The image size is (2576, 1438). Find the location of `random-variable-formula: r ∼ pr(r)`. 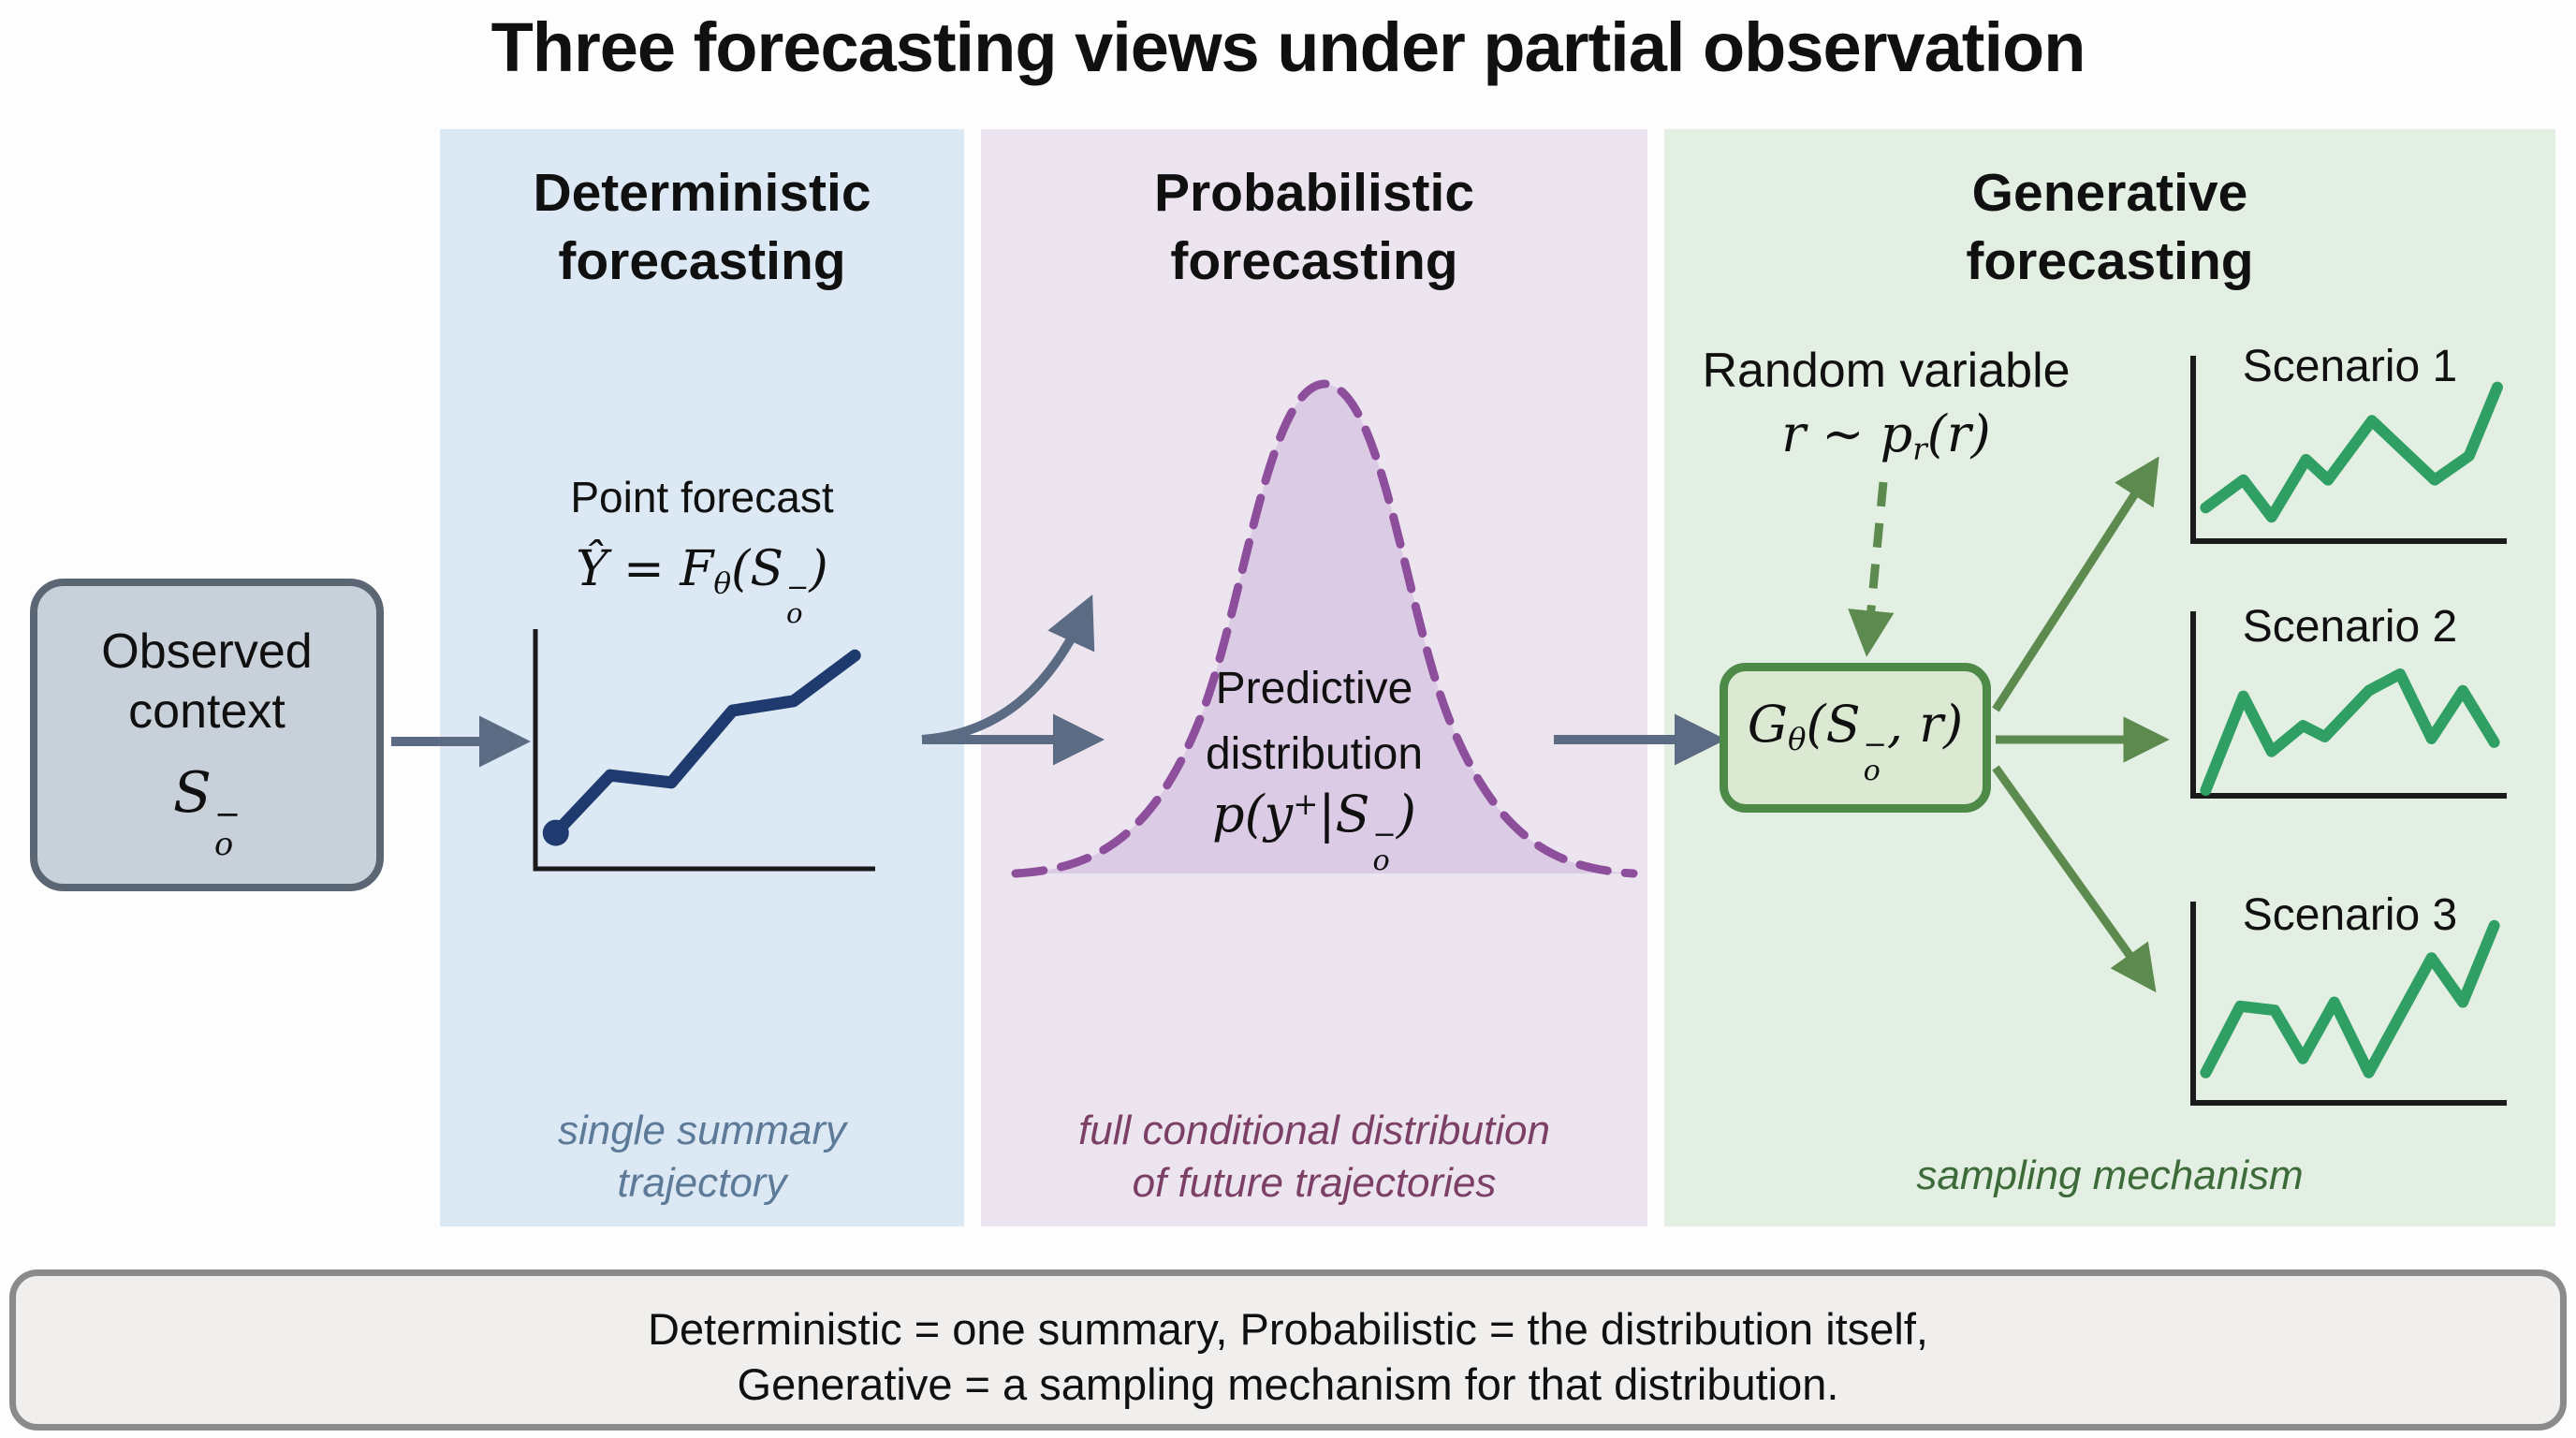

random-variable-formula: r ∼ pr(r) is located at coordinates (1886, 436).